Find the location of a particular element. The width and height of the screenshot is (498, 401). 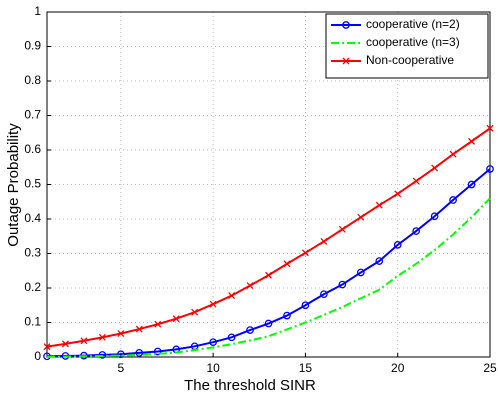

legend-label: Non-cooperative is located at coordinates (410, 60).